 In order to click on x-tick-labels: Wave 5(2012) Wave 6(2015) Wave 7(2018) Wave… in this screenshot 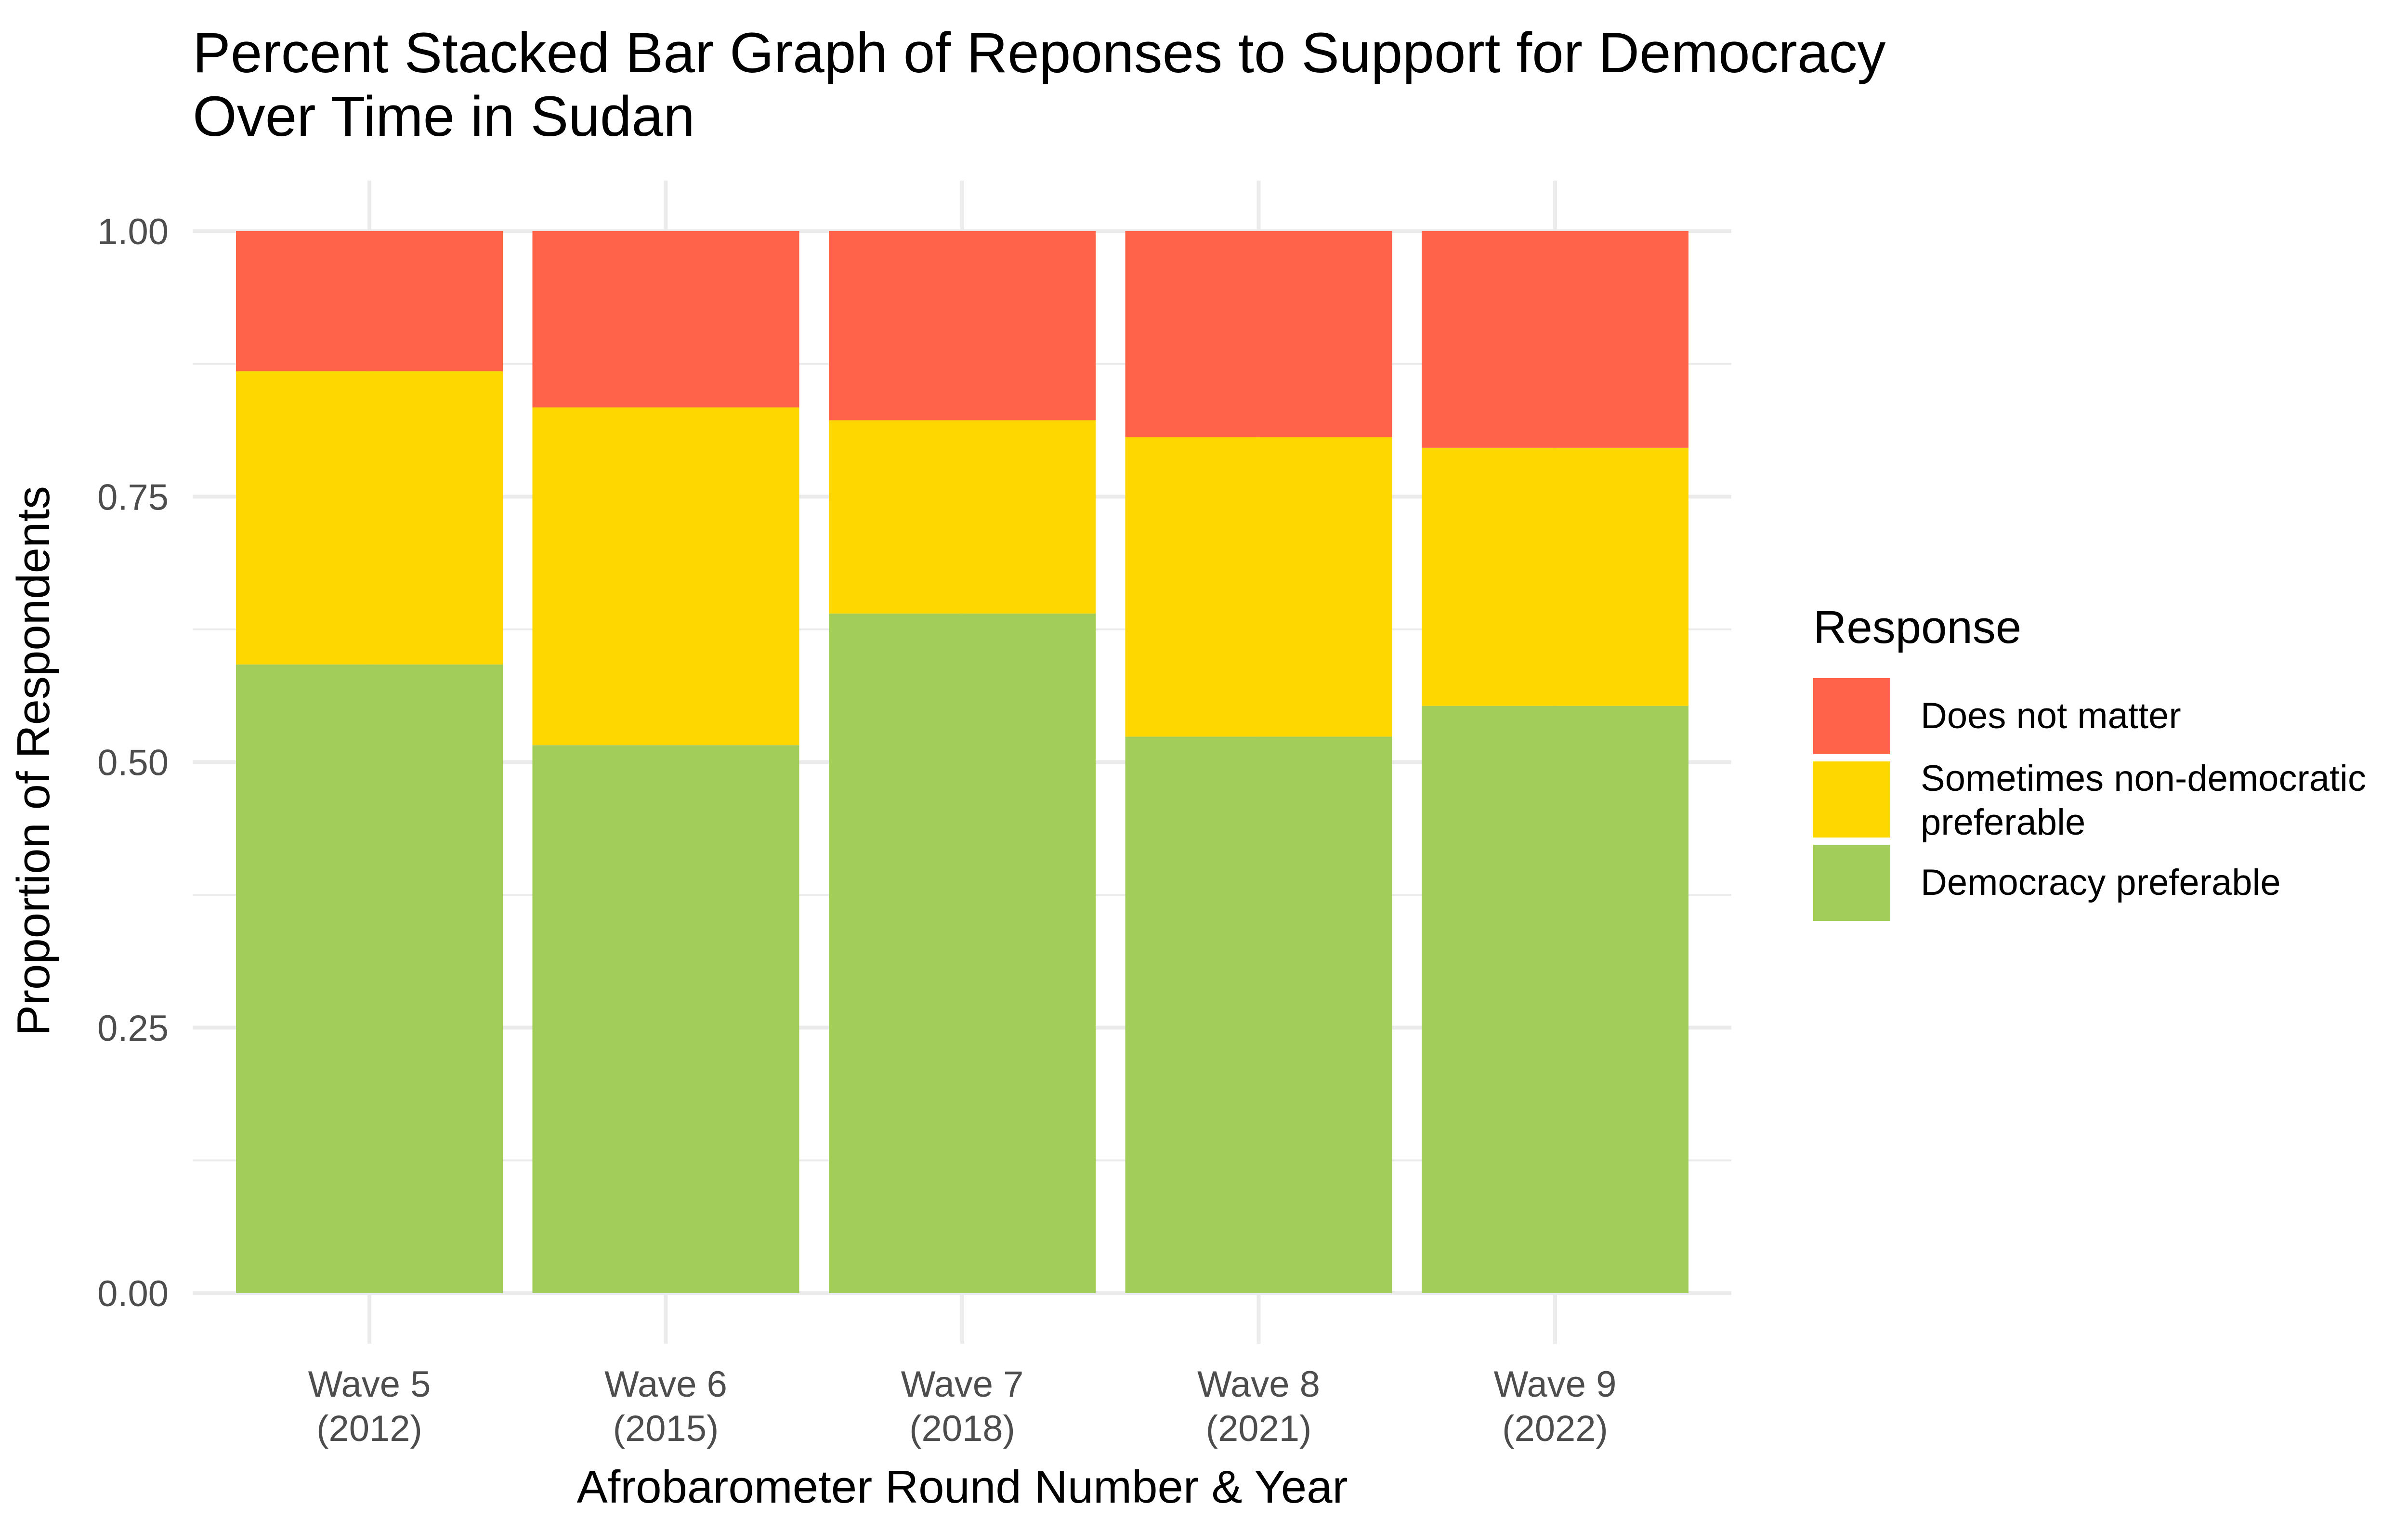, I will do `click(962, 1406)`.